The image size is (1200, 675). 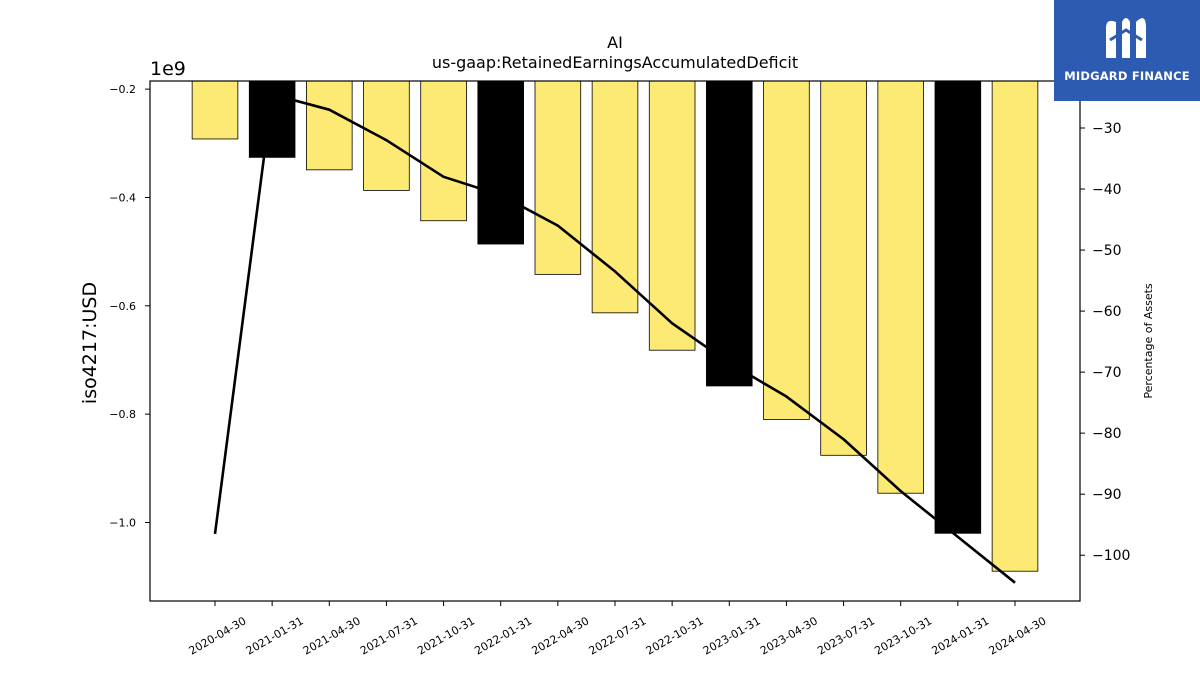 What do you see at coordinates (1018, 635) in the screenshot?
I see `x-tick-label: 2024-04-30` at bounding box center [1018, 635].